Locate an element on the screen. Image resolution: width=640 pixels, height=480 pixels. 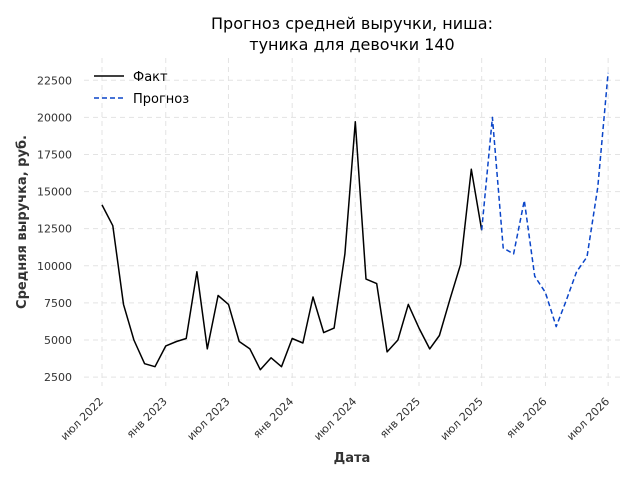
x-tick-label: июл 2024 is located at coordinates (335, 419).